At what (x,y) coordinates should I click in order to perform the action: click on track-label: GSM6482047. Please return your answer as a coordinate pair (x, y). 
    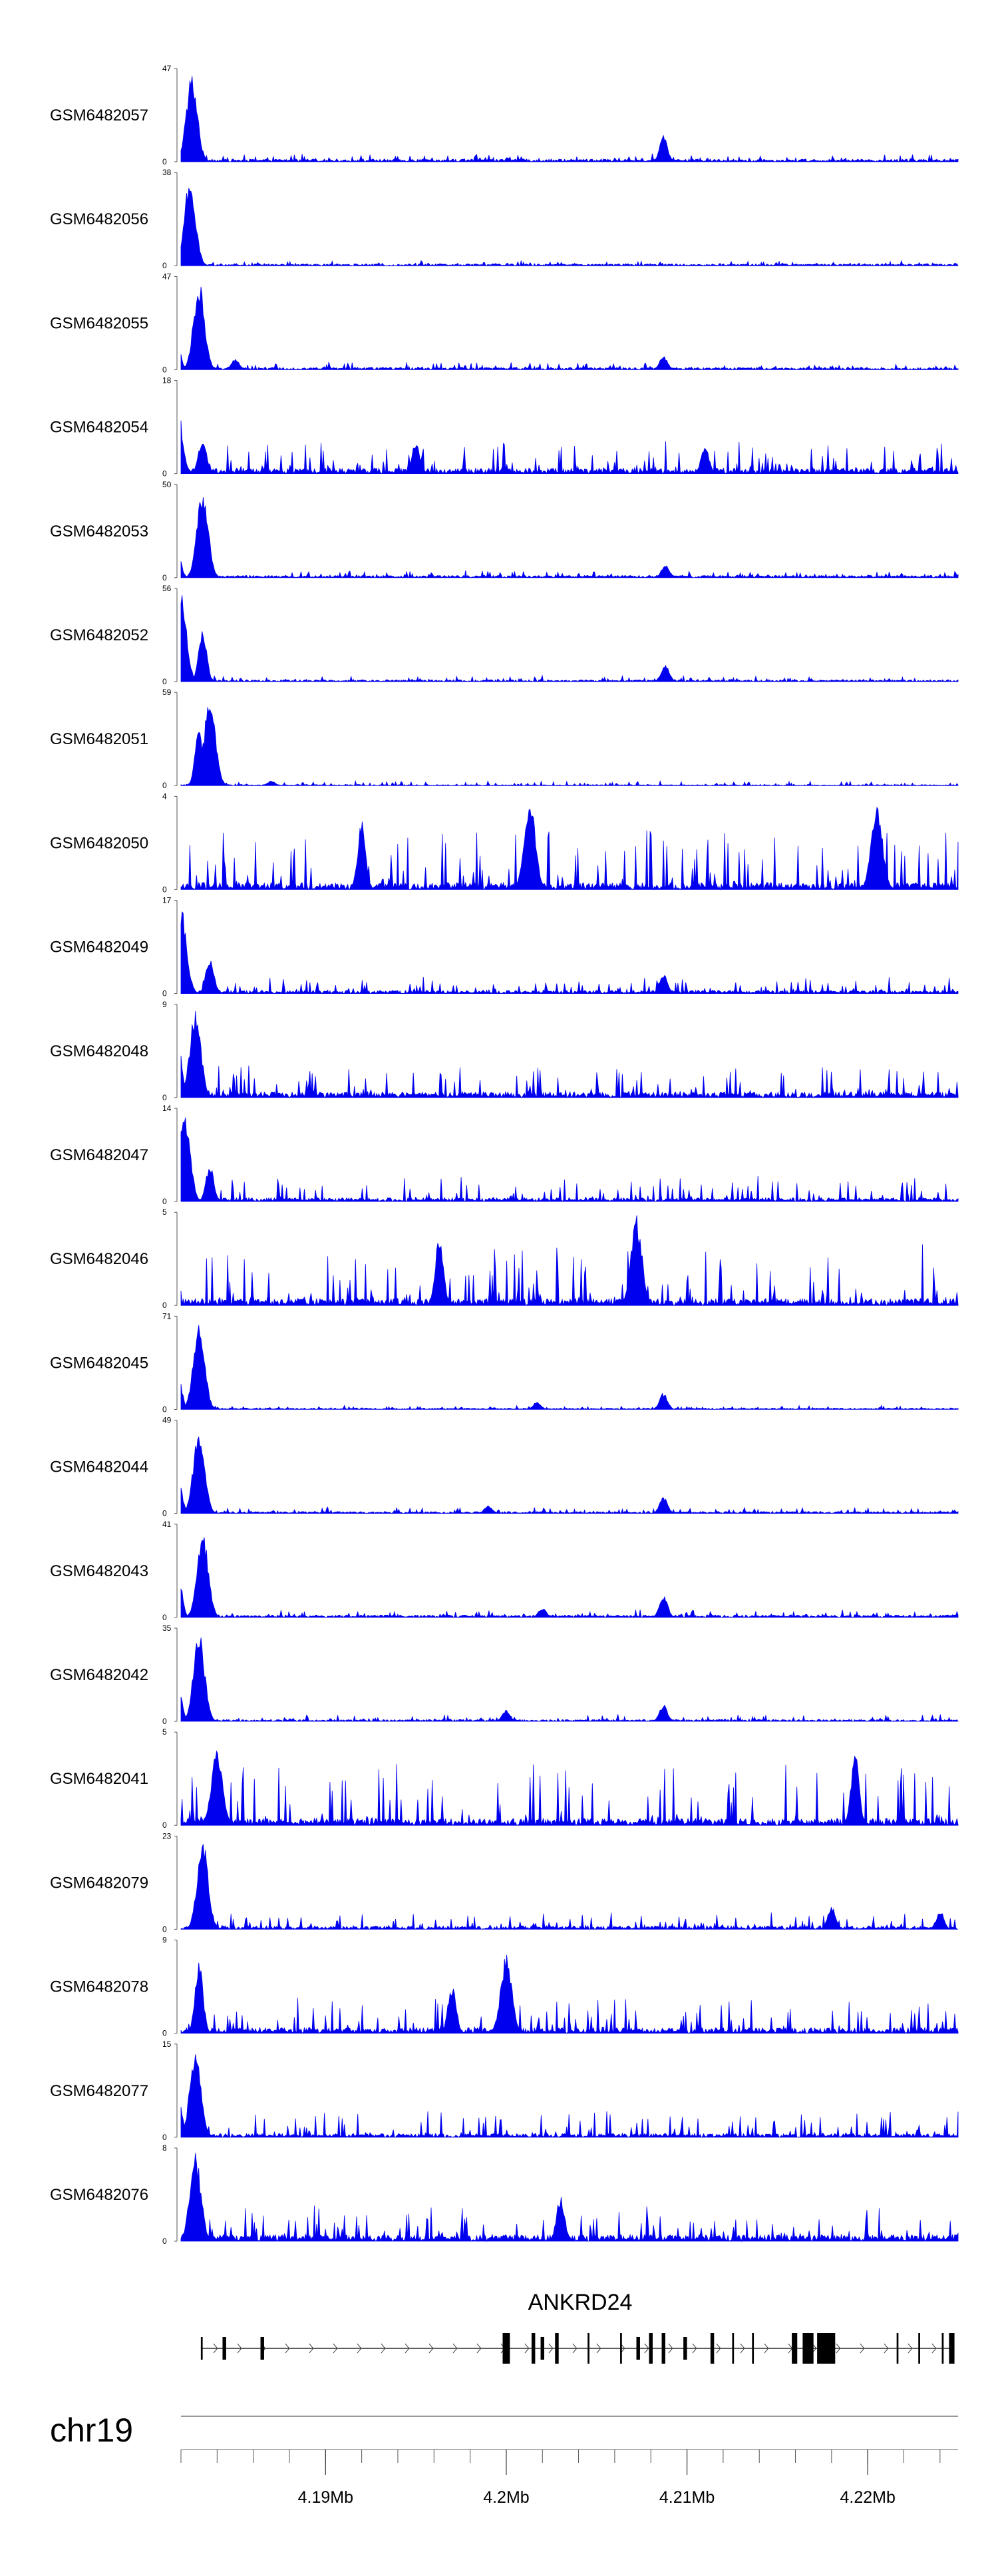
    Looking at the image, I should click on (99, 1155).